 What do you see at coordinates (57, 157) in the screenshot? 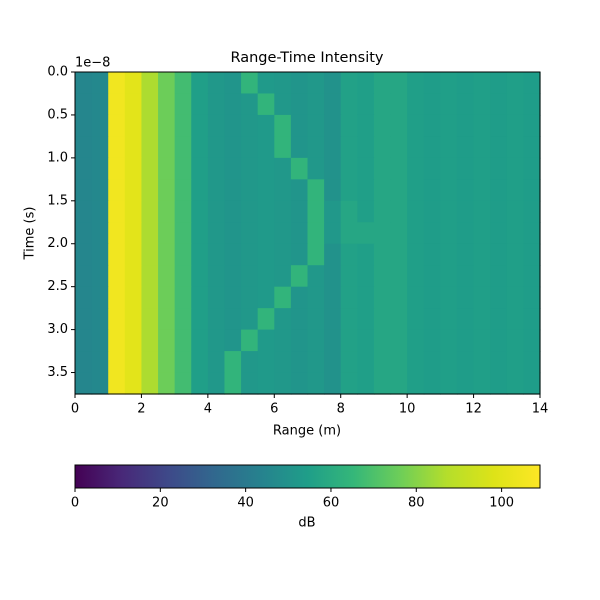
I see `y-tick-label: 1.0` at bounding box center [57, 157].